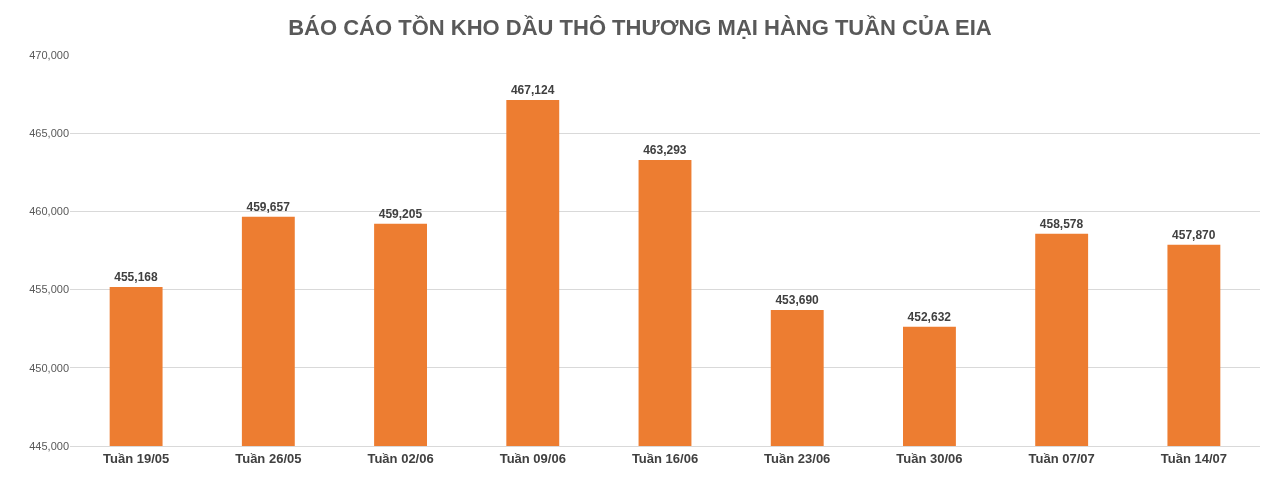 This screenshot has height=478, width=1280. What do you see at coordinates (136, 276) in the screenshot?
I see `data-label: 455,168` at bounding box center [136, 276].